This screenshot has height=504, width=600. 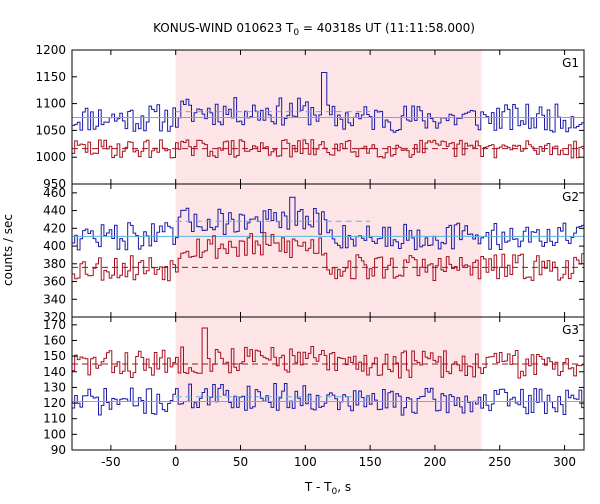 I want to click on ytick-label-G3-100: 100, so click(x=54, y=434).